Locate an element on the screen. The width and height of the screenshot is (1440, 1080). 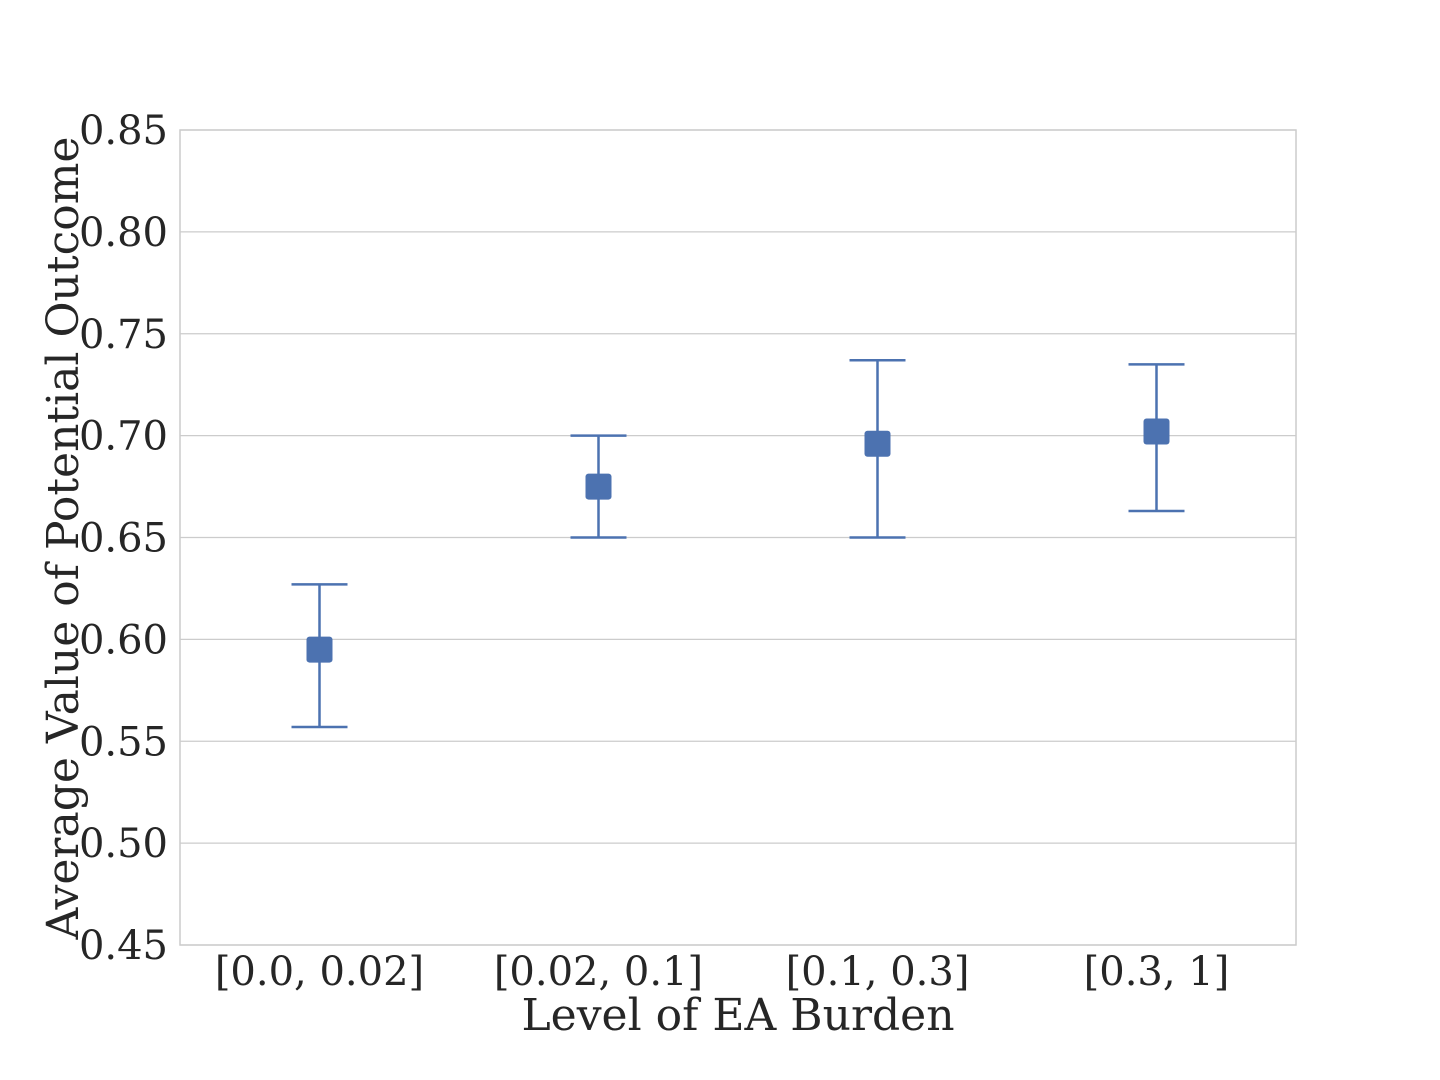
x-axis-label: Level of EA Burden is located at coordinates (737, 1015).